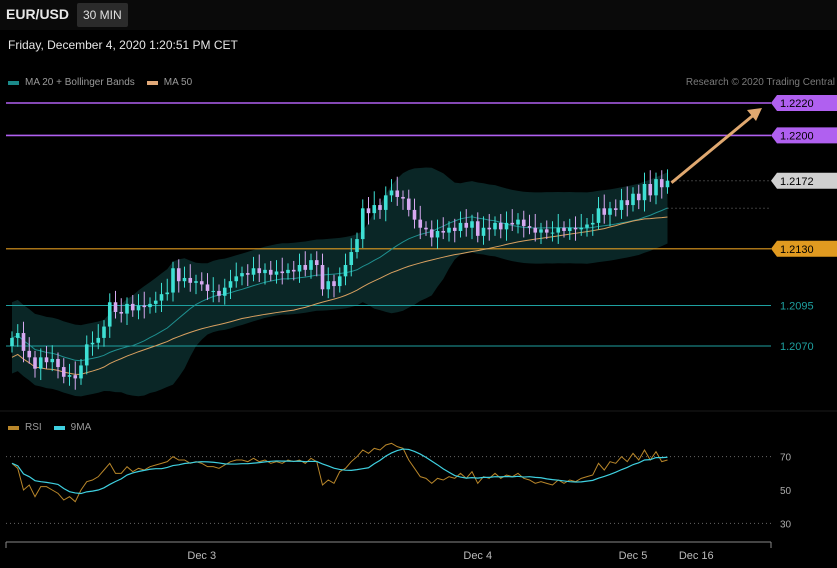 The height and width of the screenshot is (568, 837). What do you see at coordinates (804, 224) in the screenshot?
I see `price-tags: 1.2220 1.2200 1.2172 1.2130 1.2095 1.2070` at bounding box center [804, 224].